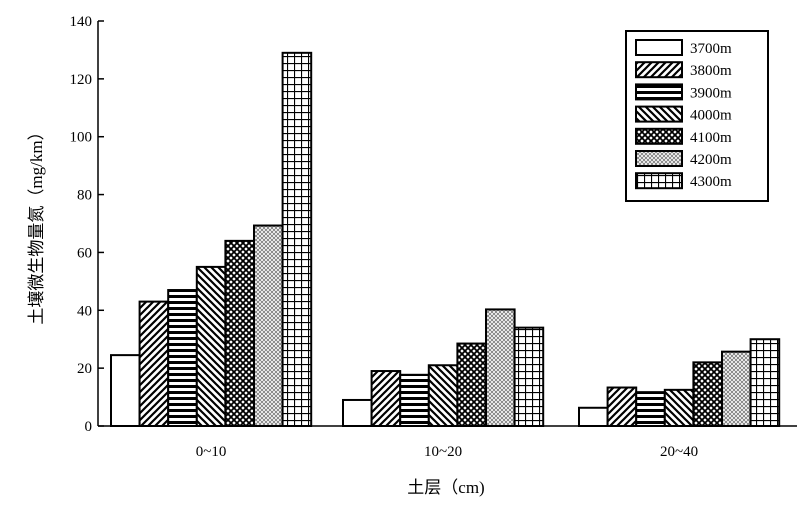 The image size is (812, 506). Describe the element at coordinates (81, 80) in the screenshot. I see `y-tick-label: 120` at that location.